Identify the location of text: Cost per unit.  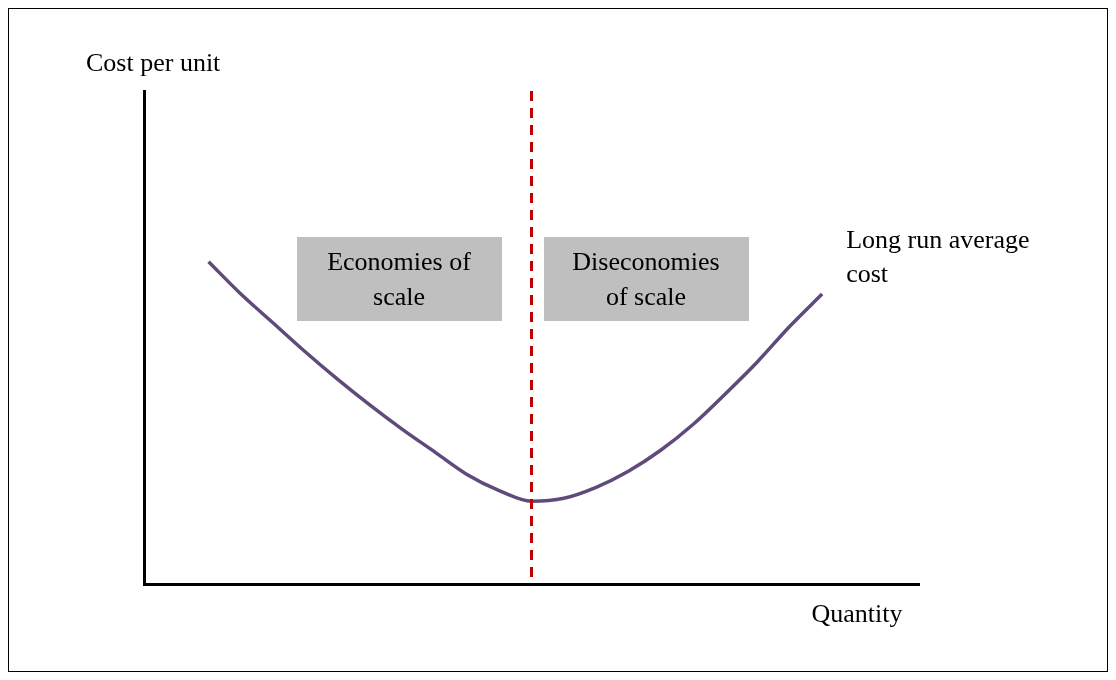
(154, 62).